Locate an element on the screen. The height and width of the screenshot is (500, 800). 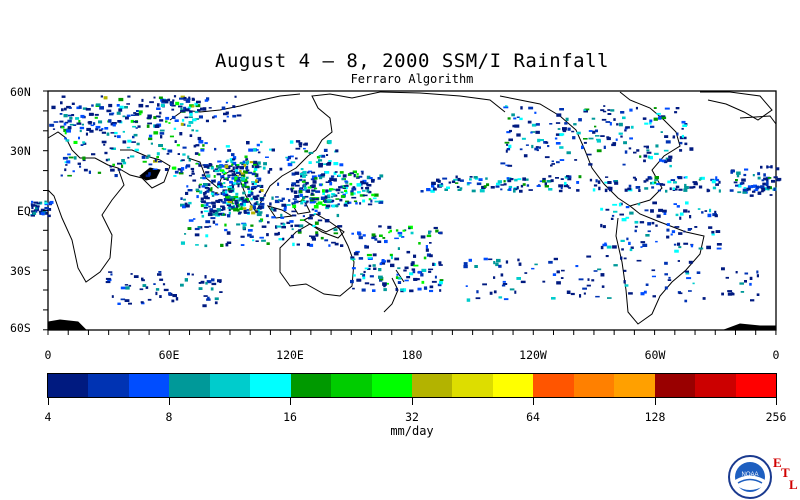
map-title: August 4 – 8, 2000 SSM/I Rainfall is located at coordinates (412, 61).